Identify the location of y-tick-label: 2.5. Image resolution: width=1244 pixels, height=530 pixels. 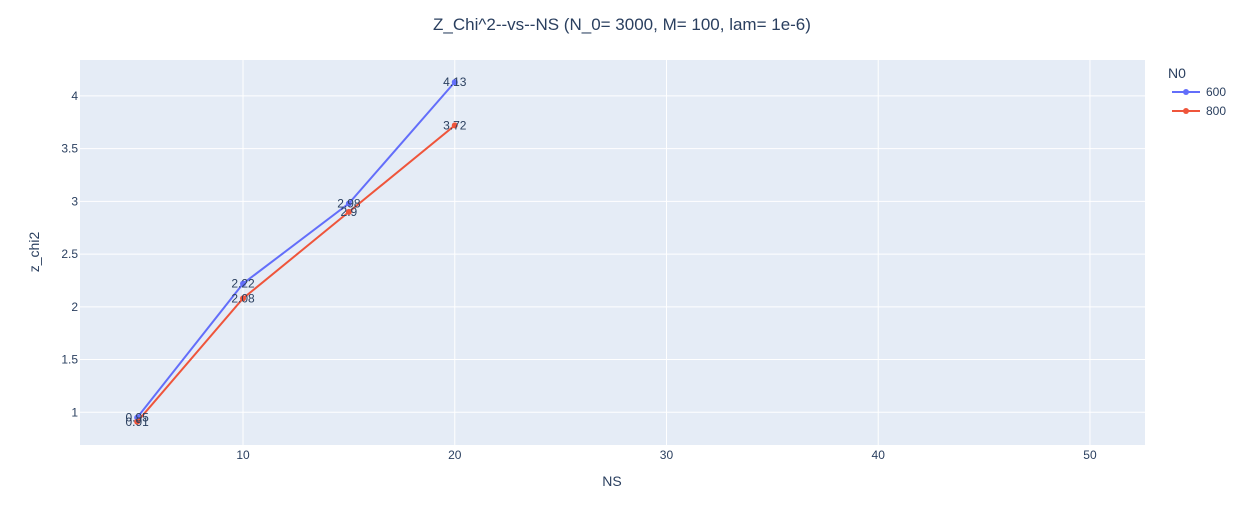
(69, 254).